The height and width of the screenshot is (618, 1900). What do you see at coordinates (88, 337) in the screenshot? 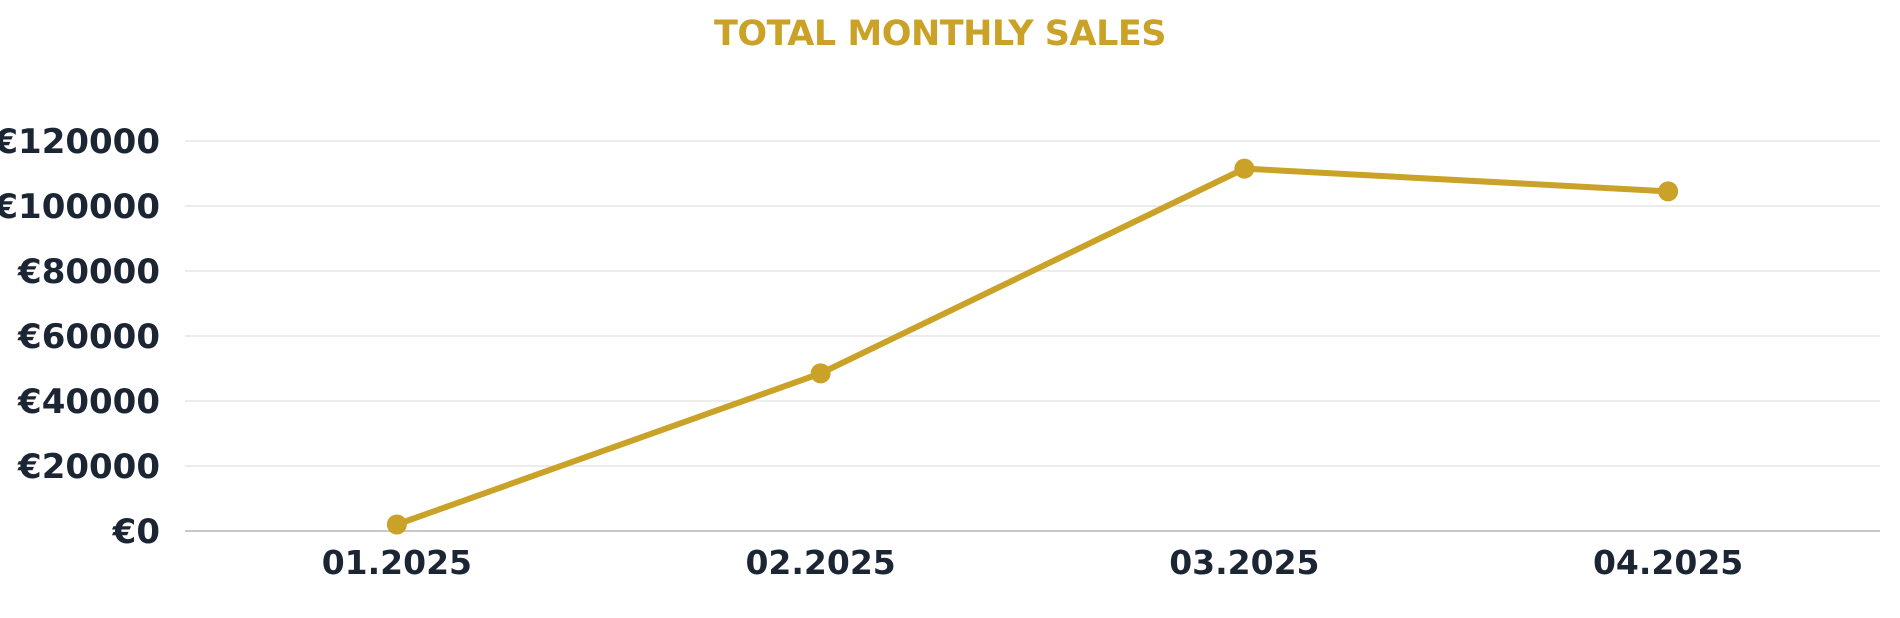
I see `y-tick-label: €60000` at bounding box center [88, 337].